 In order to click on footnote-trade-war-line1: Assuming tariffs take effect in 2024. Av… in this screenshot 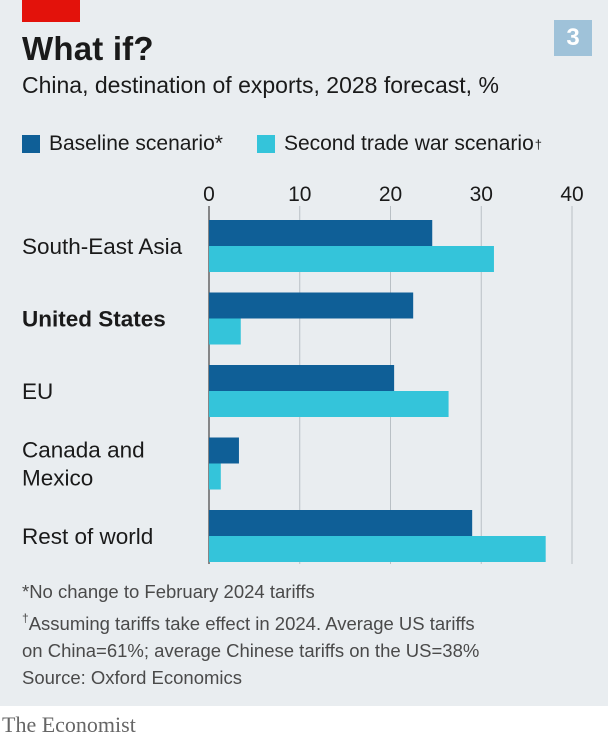, I will do `click(251, 623)`.